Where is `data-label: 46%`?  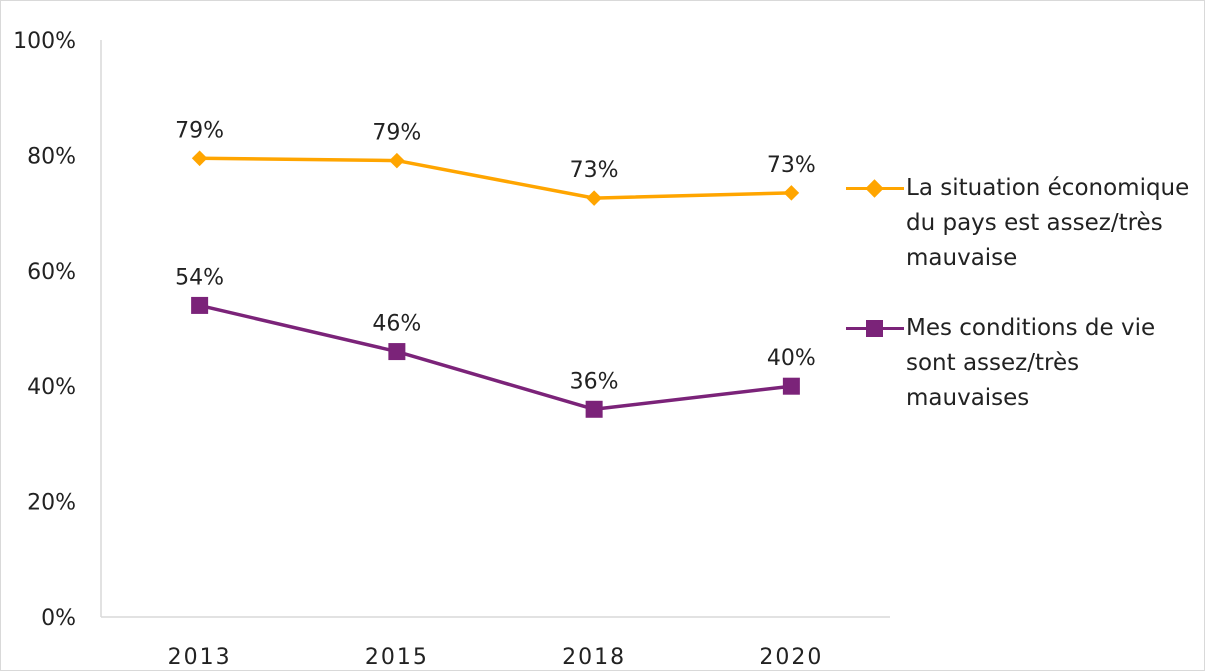 data-label: 46% is located at coordinates (396, 324).